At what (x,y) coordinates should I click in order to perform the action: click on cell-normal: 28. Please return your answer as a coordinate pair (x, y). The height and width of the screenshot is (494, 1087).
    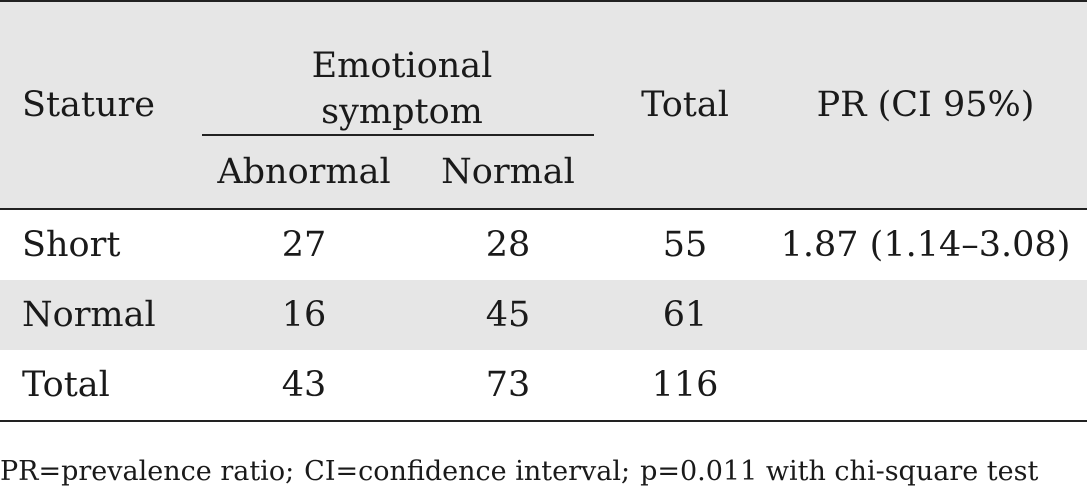
    Looking at the image, I should click on (508, 245).